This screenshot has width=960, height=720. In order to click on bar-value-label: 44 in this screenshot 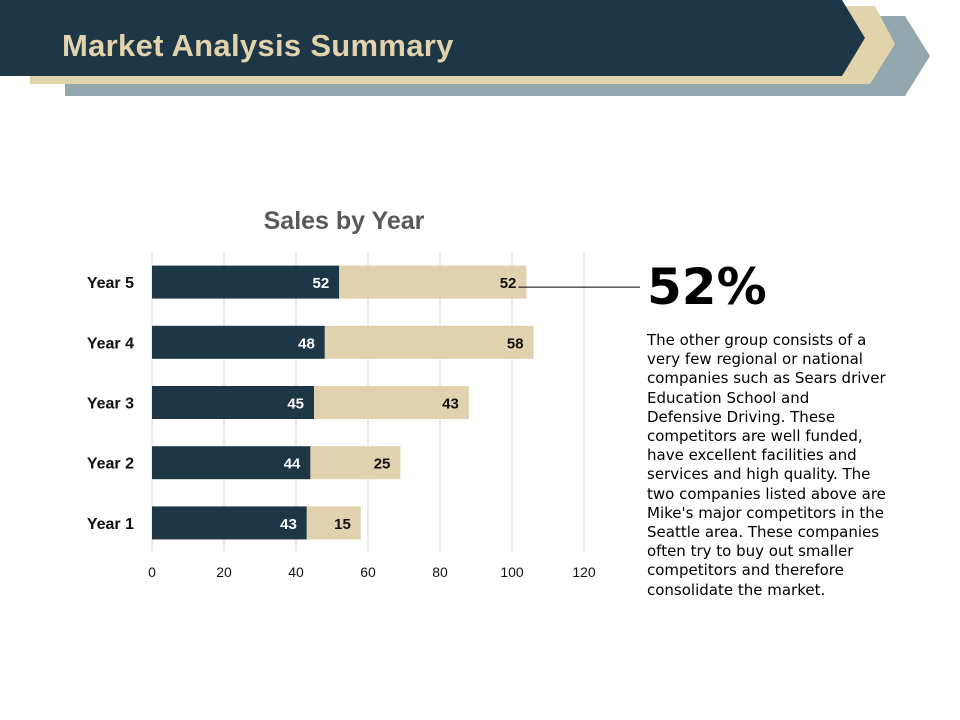, I will do `click(292, 464)`.